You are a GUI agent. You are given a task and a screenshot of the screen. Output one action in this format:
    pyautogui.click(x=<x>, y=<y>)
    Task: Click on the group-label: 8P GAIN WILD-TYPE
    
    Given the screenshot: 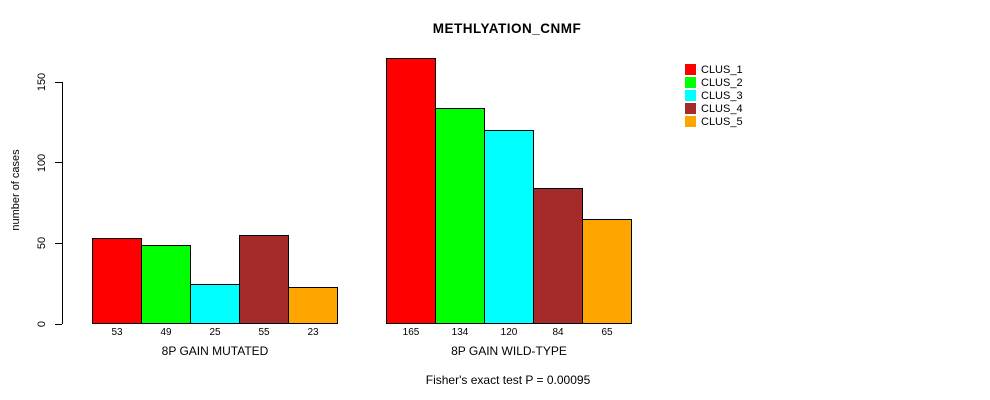 What is the action you would take?
    pyautogui.click(x=509, y=351)
    